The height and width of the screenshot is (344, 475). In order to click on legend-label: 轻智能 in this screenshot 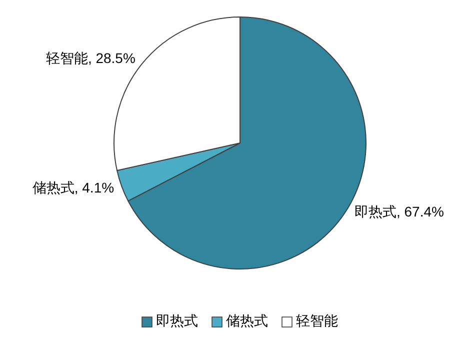, I will do `click(317, 320)`.